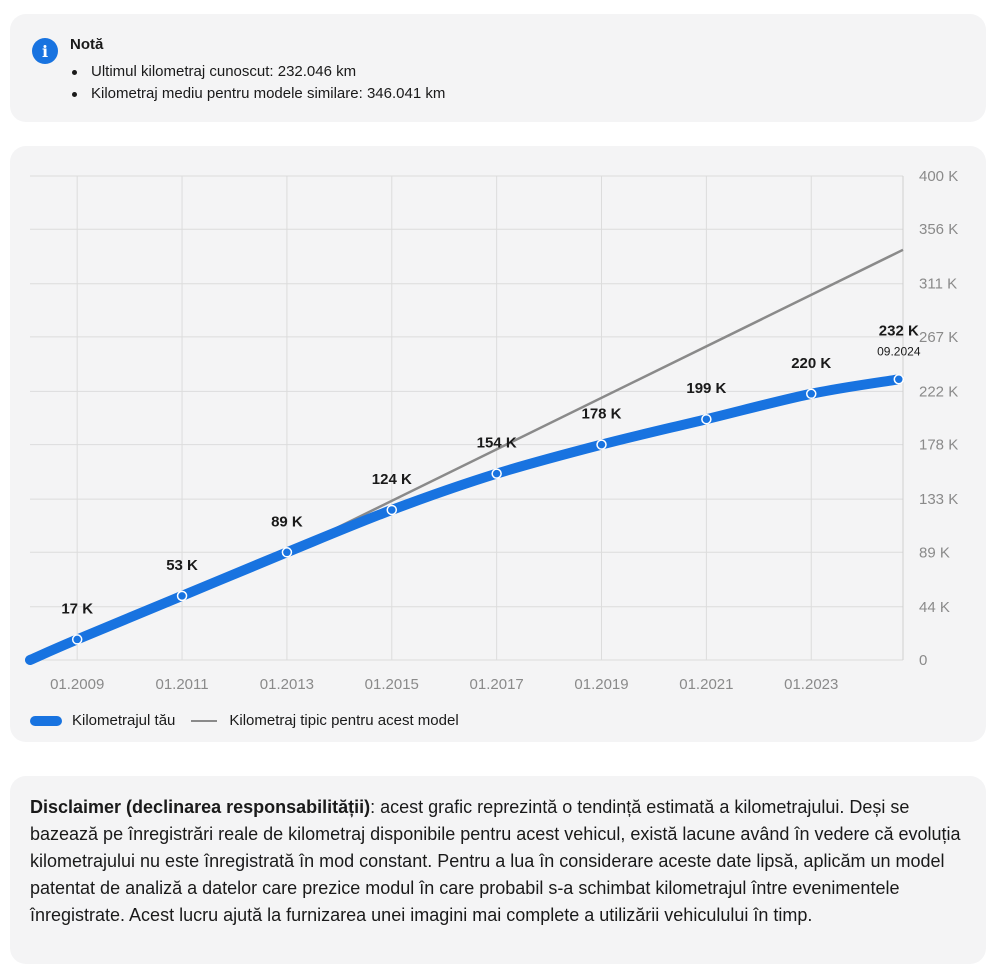  Describe the element at coordinates (46, 720) in the screenshot. I see `legend-swatch-your-mileage` at that location.